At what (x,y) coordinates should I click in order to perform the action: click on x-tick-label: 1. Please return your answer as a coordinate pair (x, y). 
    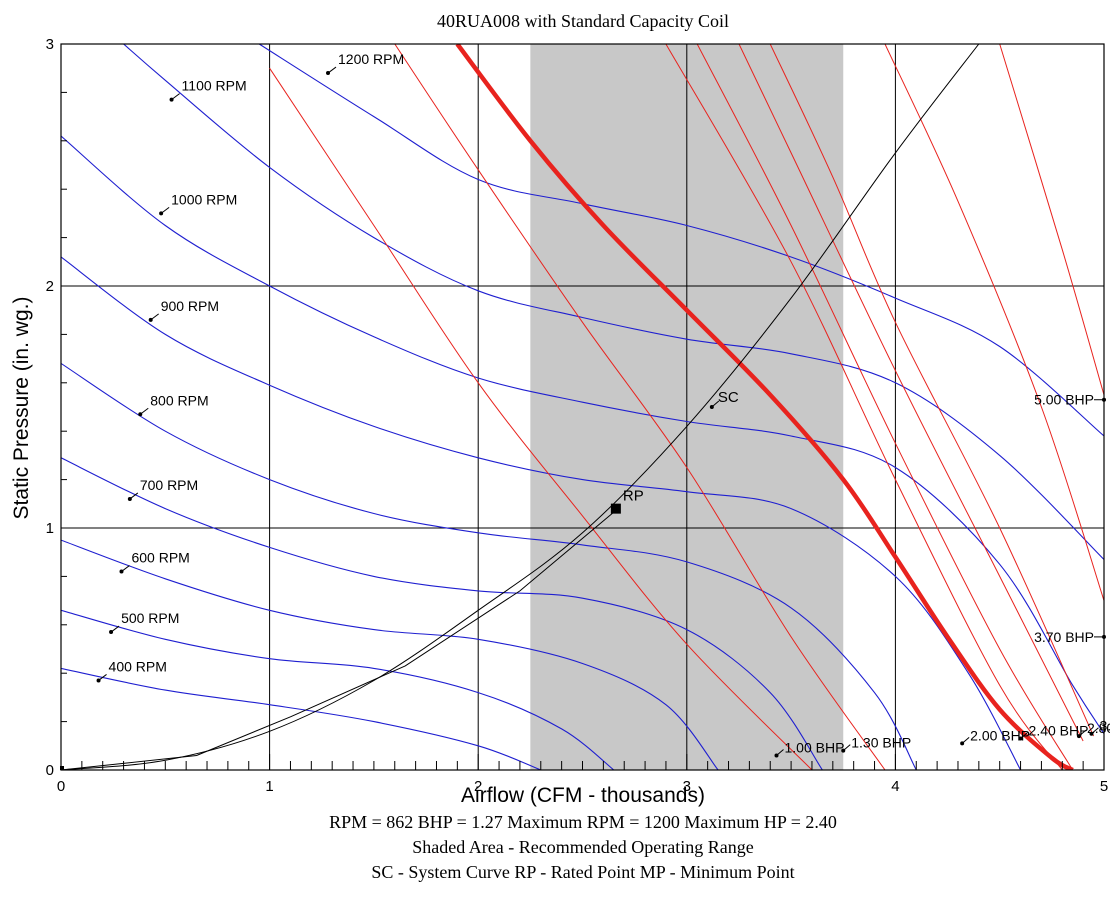
    Looking at the image, I should click on (269, 786).